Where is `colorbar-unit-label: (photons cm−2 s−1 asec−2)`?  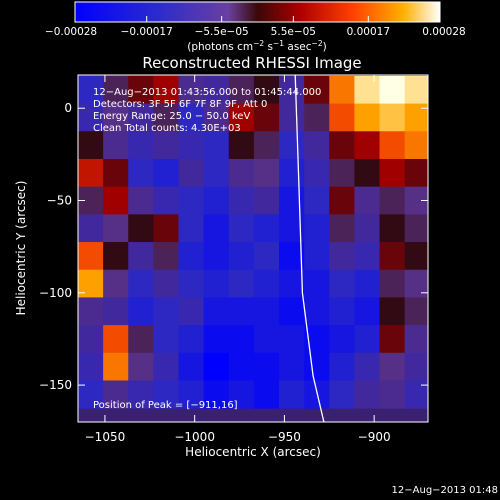 colorbar-unit-label: (photons cm−2 s−1 asec−2) is located at coordinates (256, 46).